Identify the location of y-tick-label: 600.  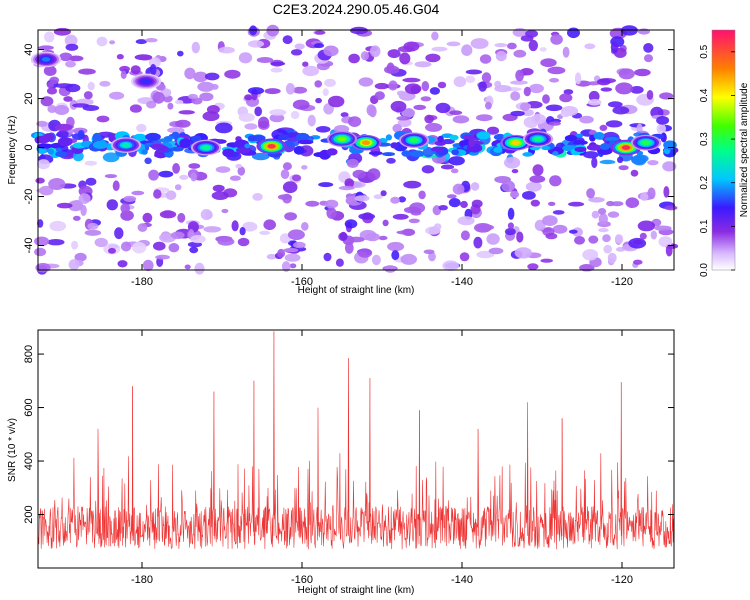
(29, 407).